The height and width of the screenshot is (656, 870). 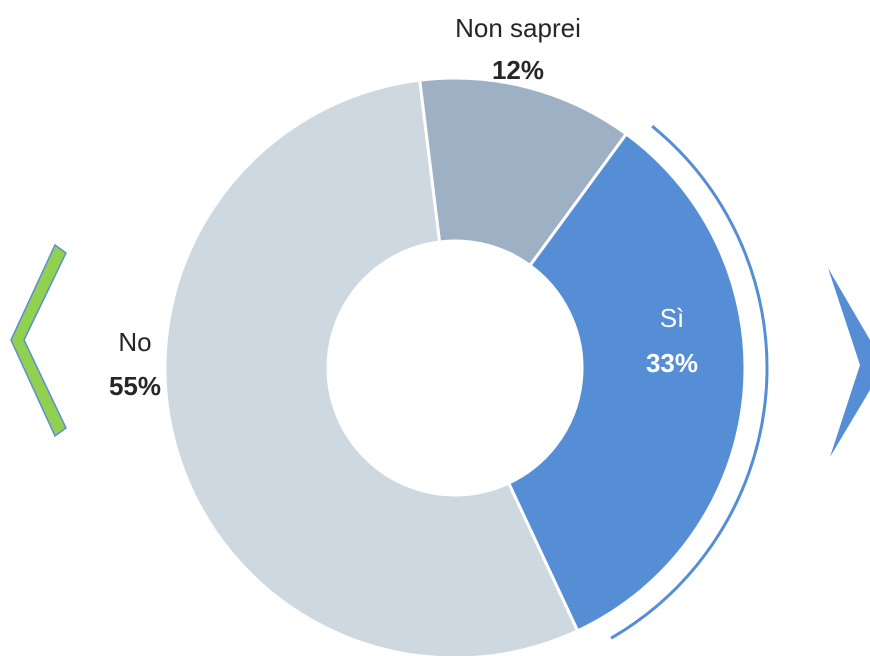 I want to click on slice-value-label: 12%, so click(x=518, y=70).